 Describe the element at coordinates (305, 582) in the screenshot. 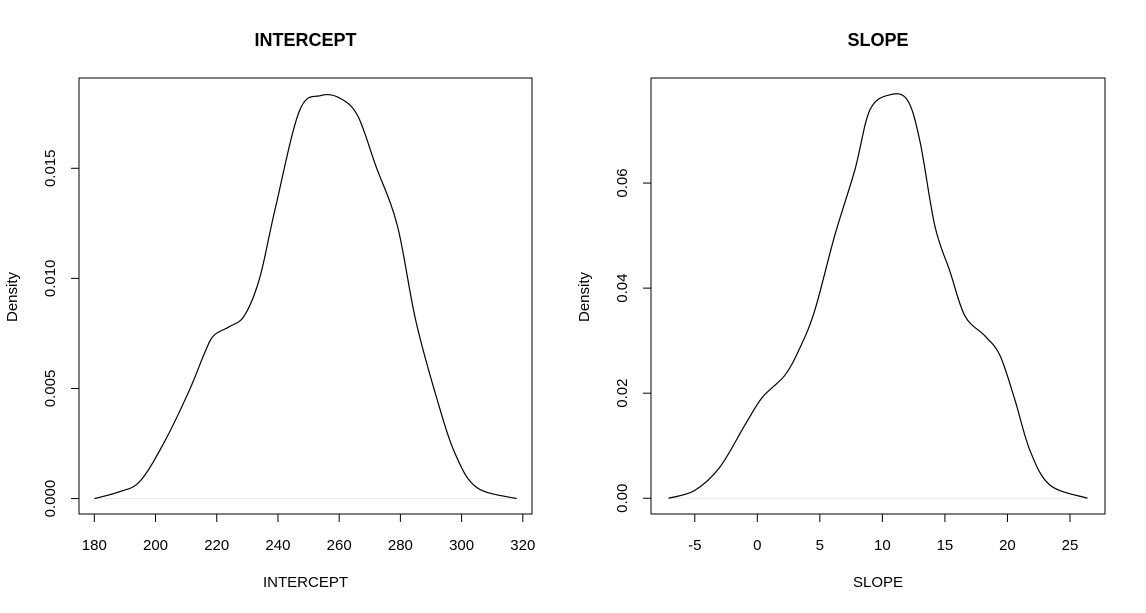

I see `x-axis-label: INTERCEPT` at that location.